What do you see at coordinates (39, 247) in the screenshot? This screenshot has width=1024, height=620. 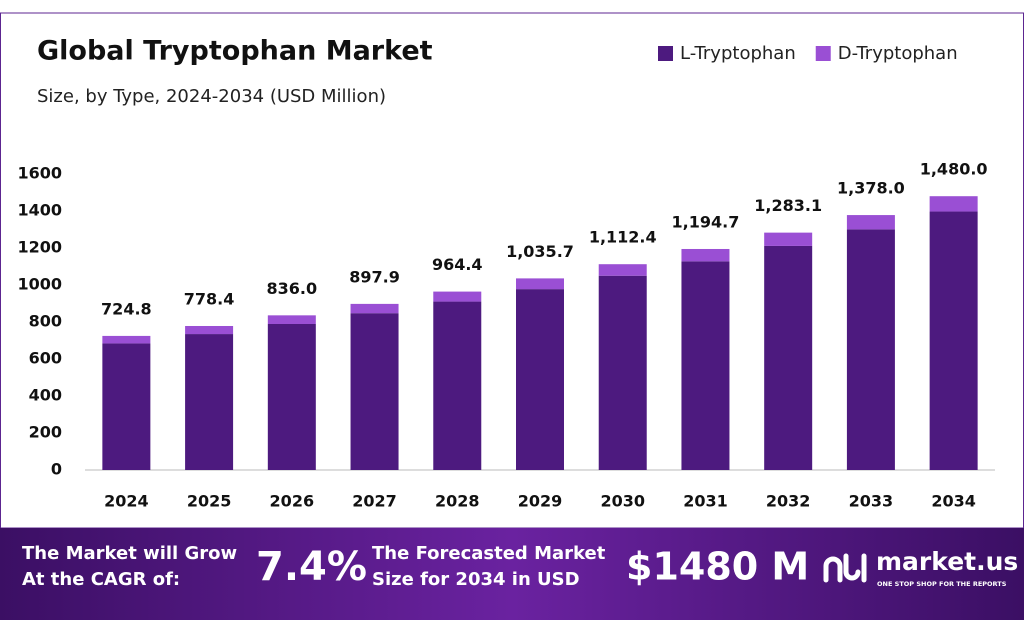 I see `y-tick-label: 1200` at bounding box center [39, 247].